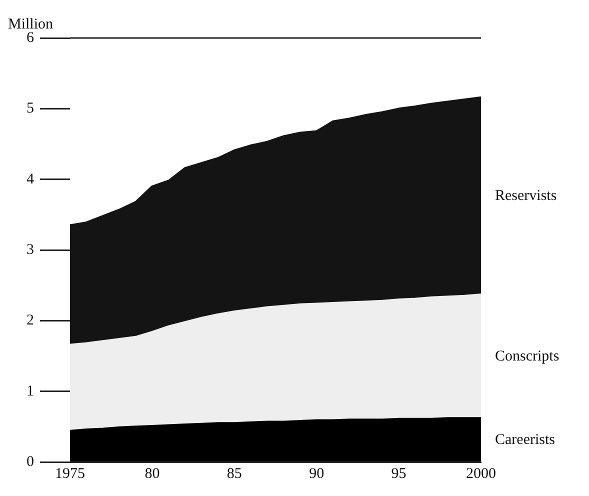 This screenshot has width=589, height=496. What do you see at coordinates (30, 38) in the screenshot?
I see `y-tick-label: 6` at bounding box center [30, 38].